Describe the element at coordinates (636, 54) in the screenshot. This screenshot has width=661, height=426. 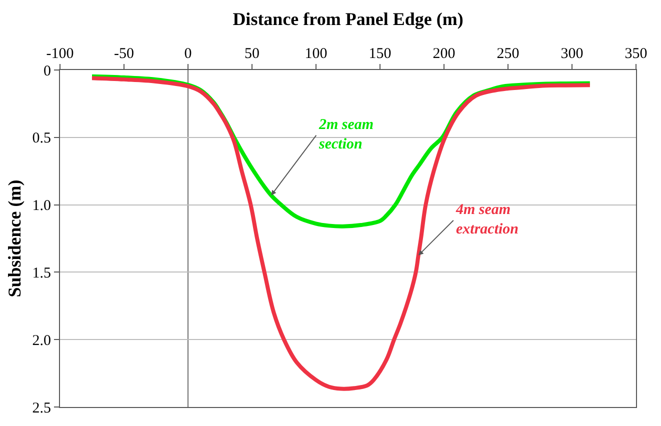
I see `x-tick-label: 350` at that location.